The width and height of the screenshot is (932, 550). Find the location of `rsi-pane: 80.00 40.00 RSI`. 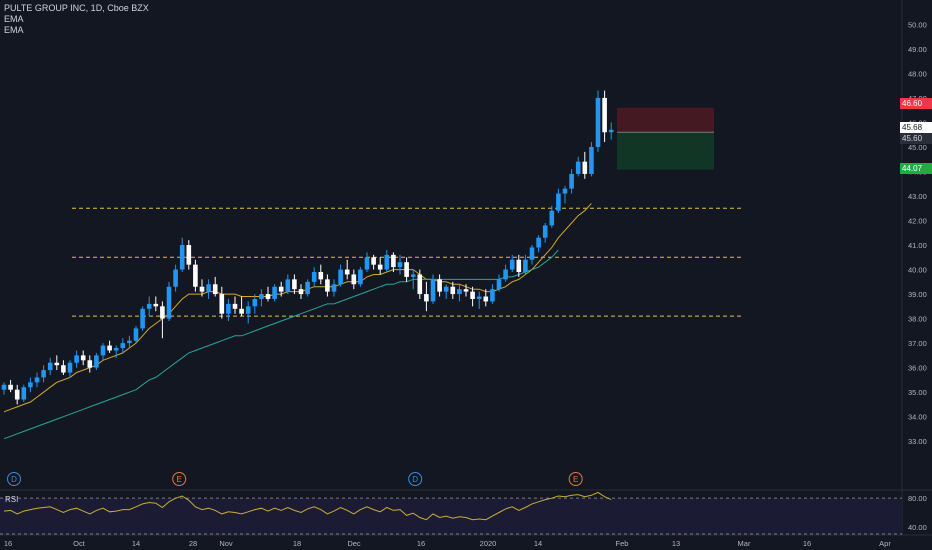

rsi-pane: 80.00 40.00 RSI is located at coordinates (463, 513).